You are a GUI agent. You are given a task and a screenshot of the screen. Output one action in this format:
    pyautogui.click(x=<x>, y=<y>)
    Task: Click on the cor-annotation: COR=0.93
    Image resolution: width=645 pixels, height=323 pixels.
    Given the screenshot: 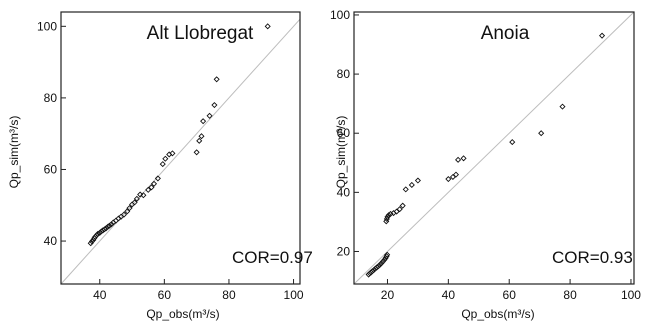 What is the action you would take?
    pyautogui.click(x=592, y=257)
    